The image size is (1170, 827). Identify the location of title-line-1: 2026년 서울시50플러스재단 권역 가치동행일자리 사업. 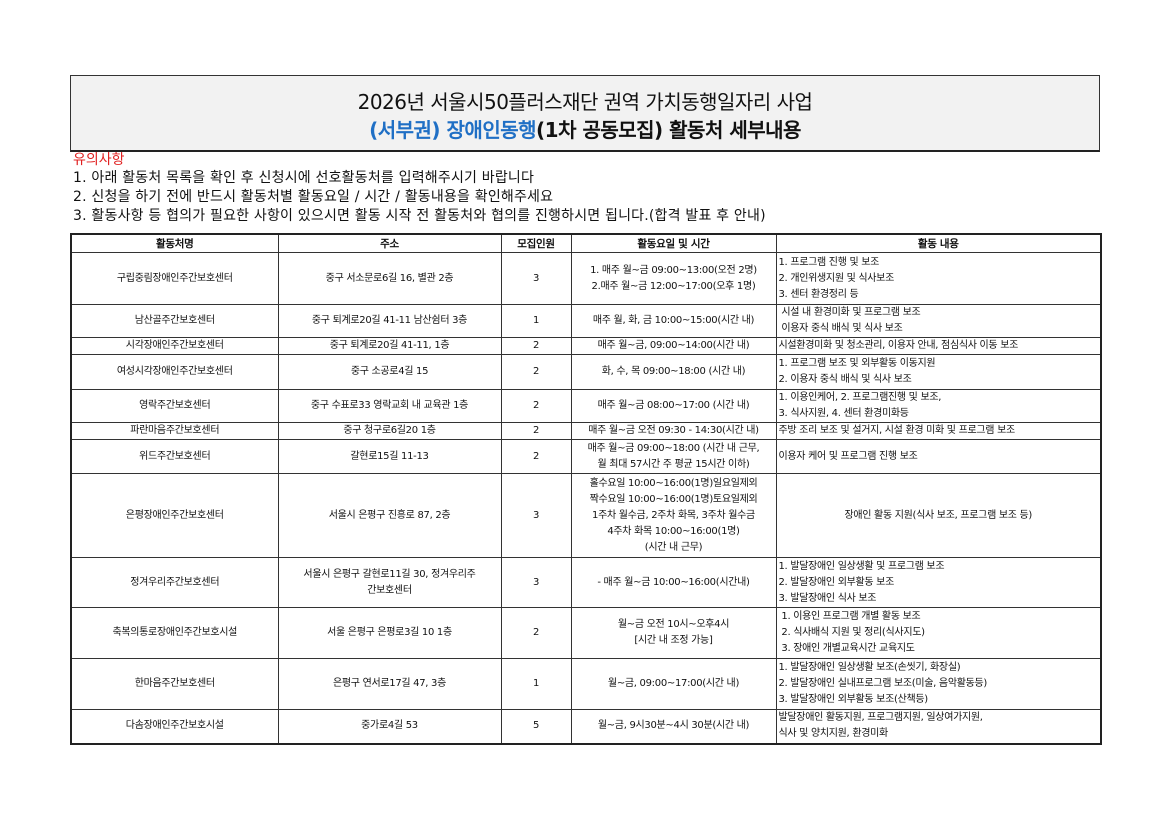
(585, 102).